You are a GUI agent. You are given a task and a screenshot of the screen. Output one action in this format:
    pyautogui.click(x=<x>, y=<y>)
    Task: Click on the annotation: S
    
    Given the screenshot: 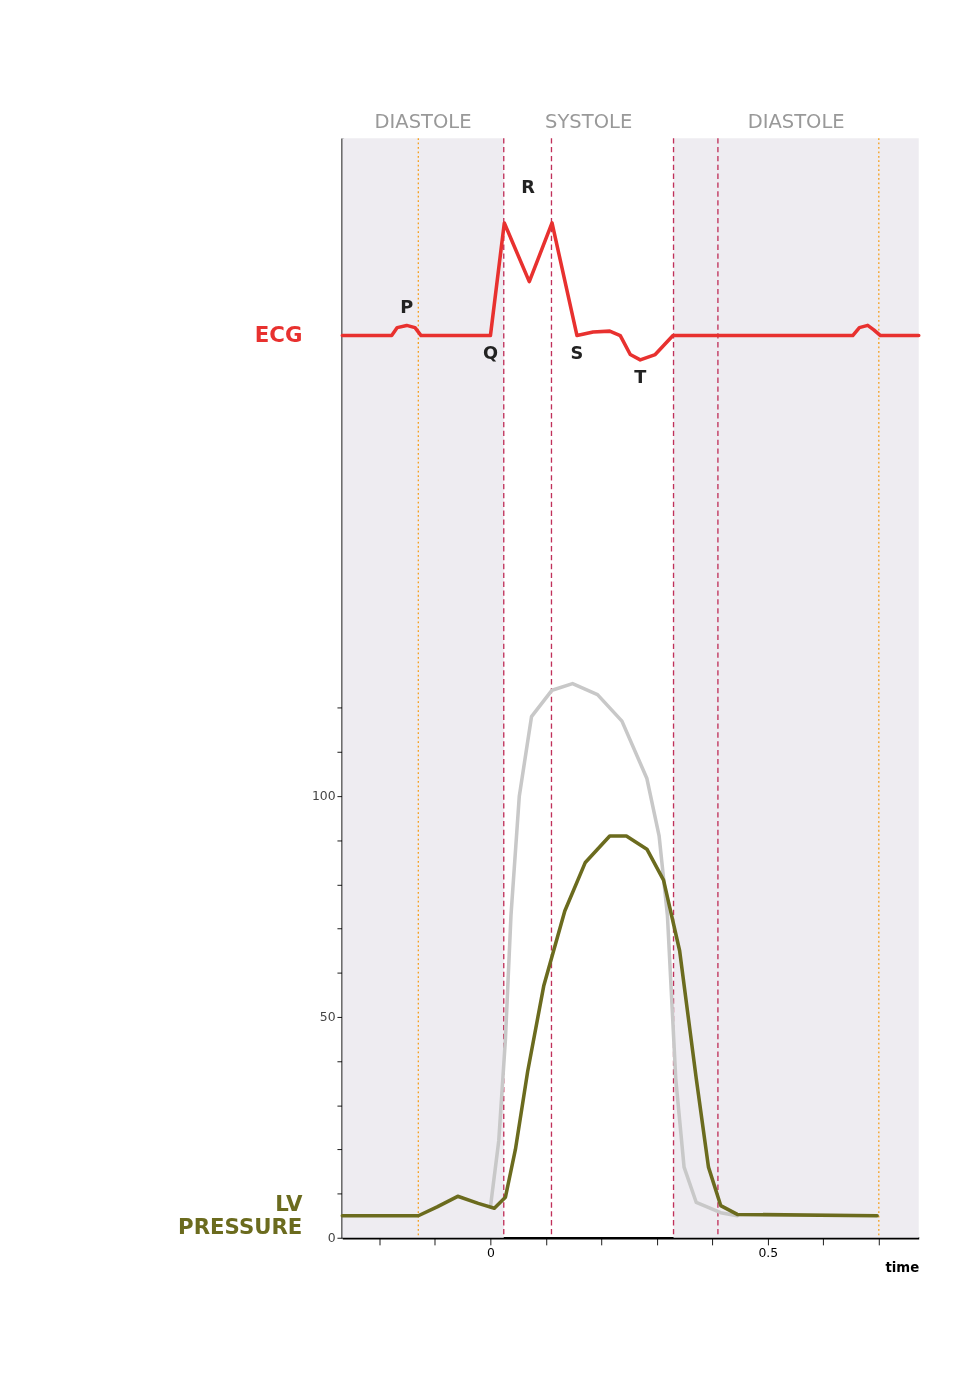 What is the action you would take?
    pyautogui.click(x=577, y=352)
    